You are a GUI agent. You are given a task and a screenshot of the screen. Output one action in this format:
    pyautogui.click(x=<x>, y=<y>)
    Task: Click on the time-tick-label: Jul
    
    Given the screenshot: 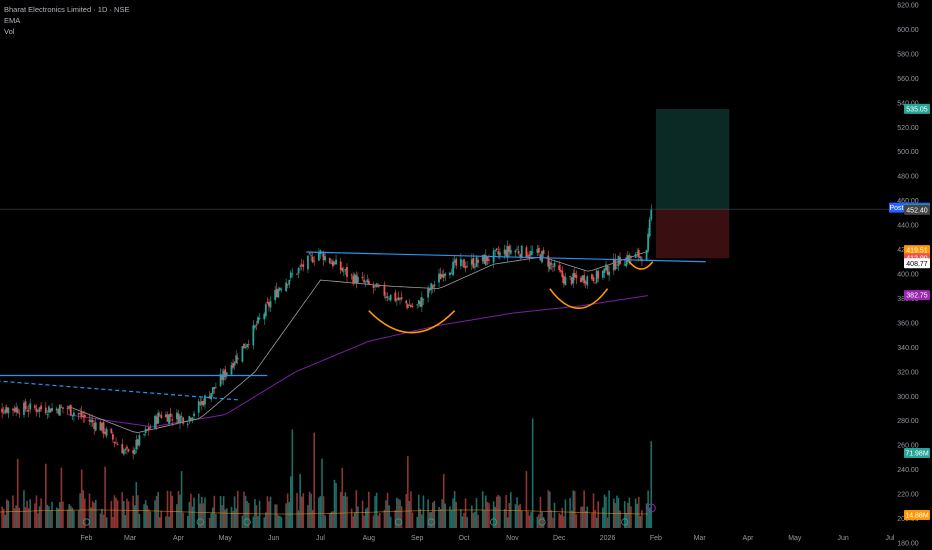 What is the action you would take?
    pyautogui.click(x=320, y=538)
    